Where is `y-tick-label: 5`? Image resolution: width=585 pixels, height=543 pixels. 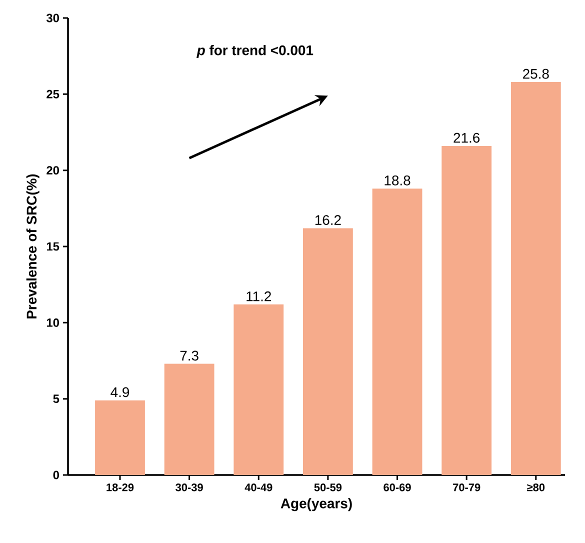 y-tick-label: 5 is located at coordinates (56, 398).